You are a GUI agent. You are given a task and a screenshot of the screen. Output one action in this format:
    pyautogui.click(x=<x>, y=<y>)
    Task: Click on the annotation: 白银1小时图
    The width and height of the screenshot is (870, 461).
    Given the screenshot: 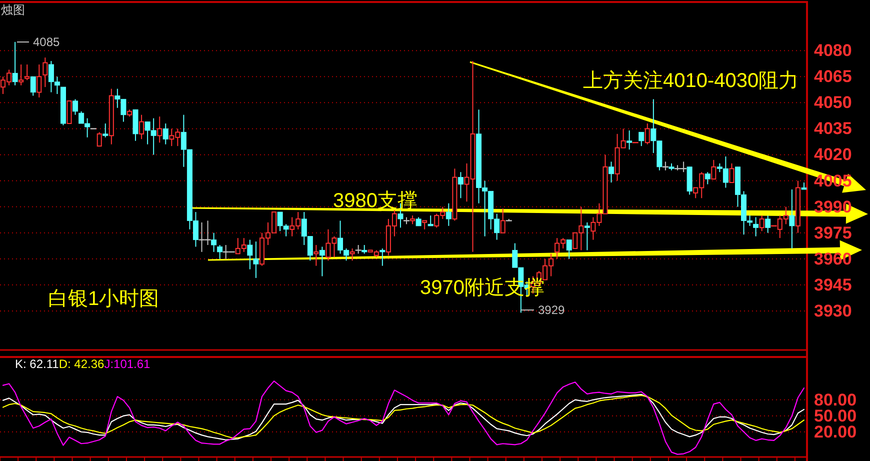 What is the action you would take?
    pyautogui.click(x=104, y=299)
    